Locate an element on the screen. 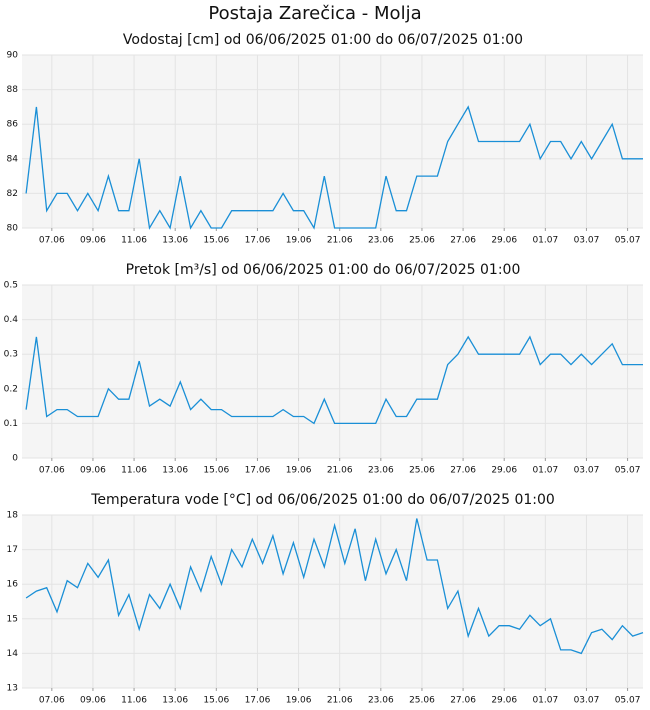 The image size is (650, 710). y-tick-label: 0.1 is located at coordinates (11, 424).